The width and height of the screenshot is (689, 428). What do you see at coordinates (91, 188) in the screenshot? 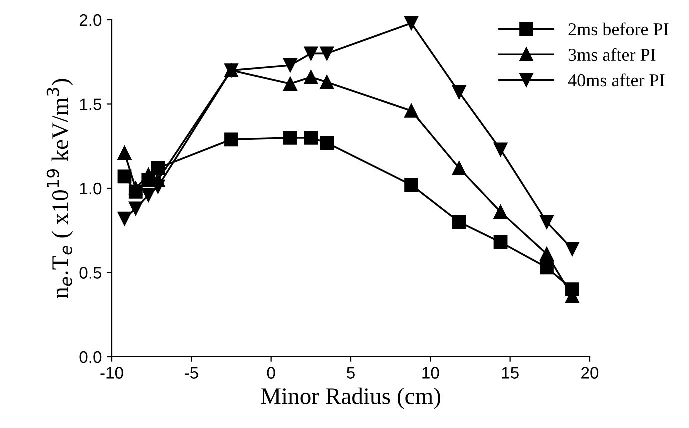
I see `y-tick-label: 1.0` at bounding box center [91, 188].